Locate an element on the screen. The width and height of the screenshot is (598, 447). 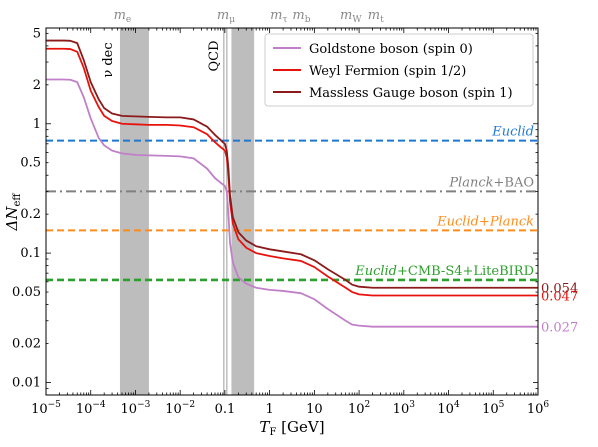
vertical-lines is located at coordinates (225, 211).